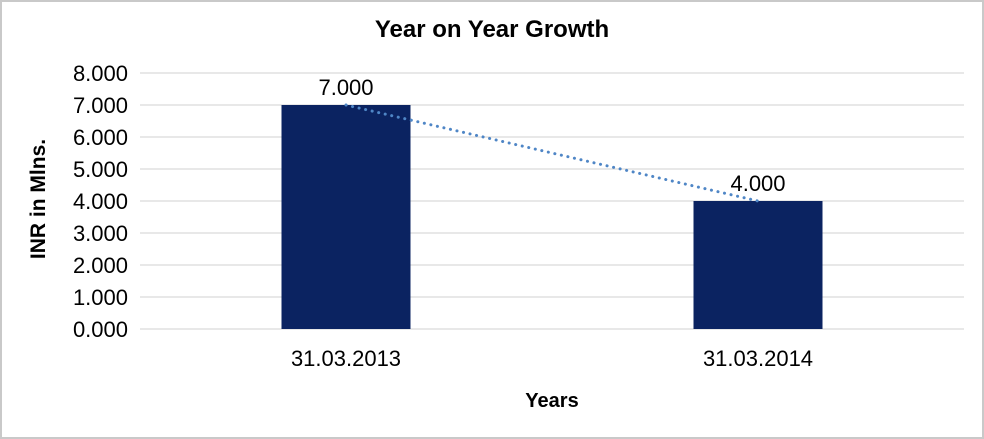  What do you see at coordinates (100, 265) in the screenshot?
I see `y-tick-label: 2.000` at bounding box center [100, 265].